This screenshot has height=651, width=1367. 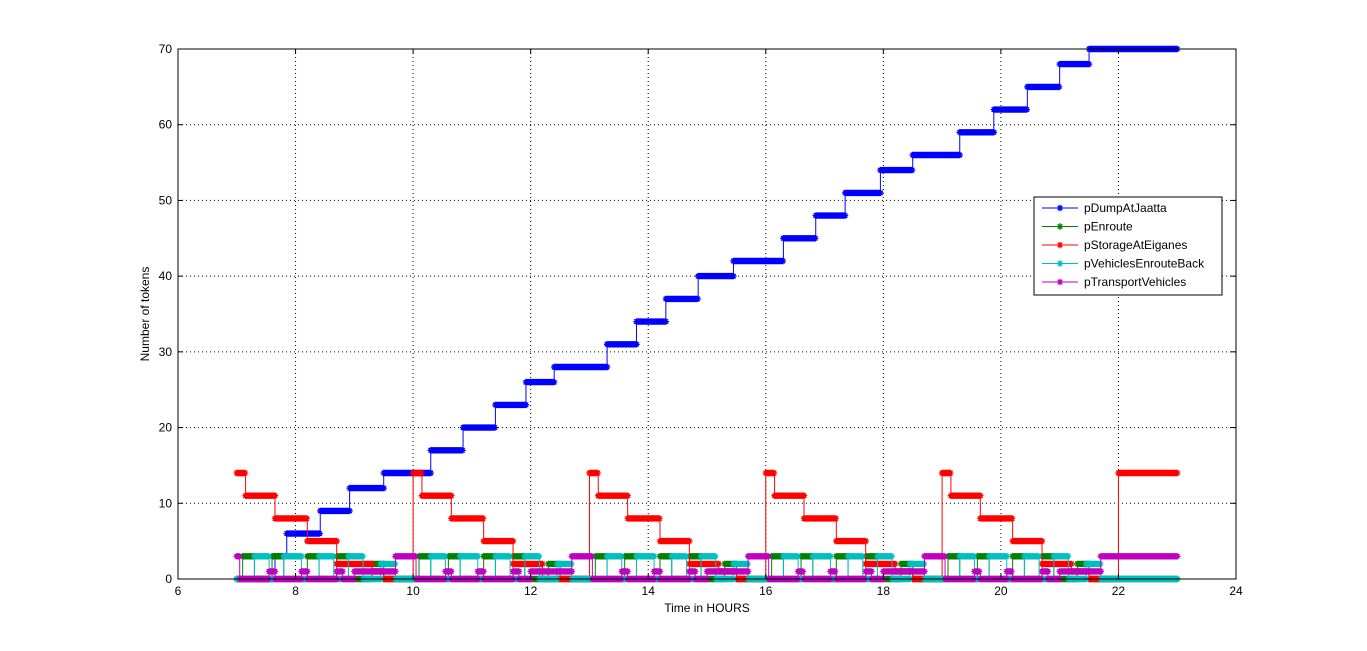 What do you see at coordinates (531, 591) in the screenshot?
I see `x-tick-label: 12` at bounding box center [531, 591].